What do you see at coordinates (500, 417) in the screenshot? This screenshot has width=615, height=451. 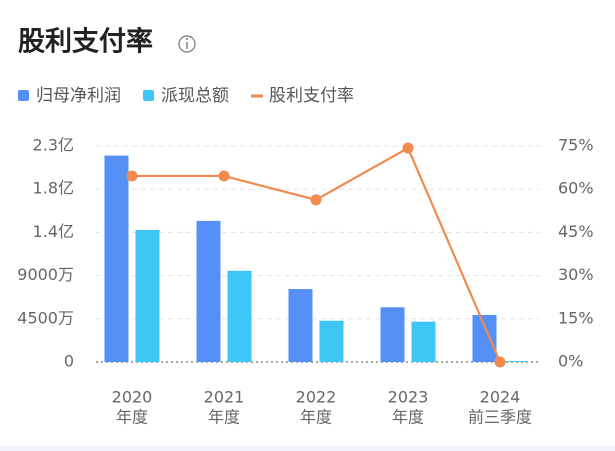 I see `x-tick-label: 前三季度` at bounding box center [500, 417].